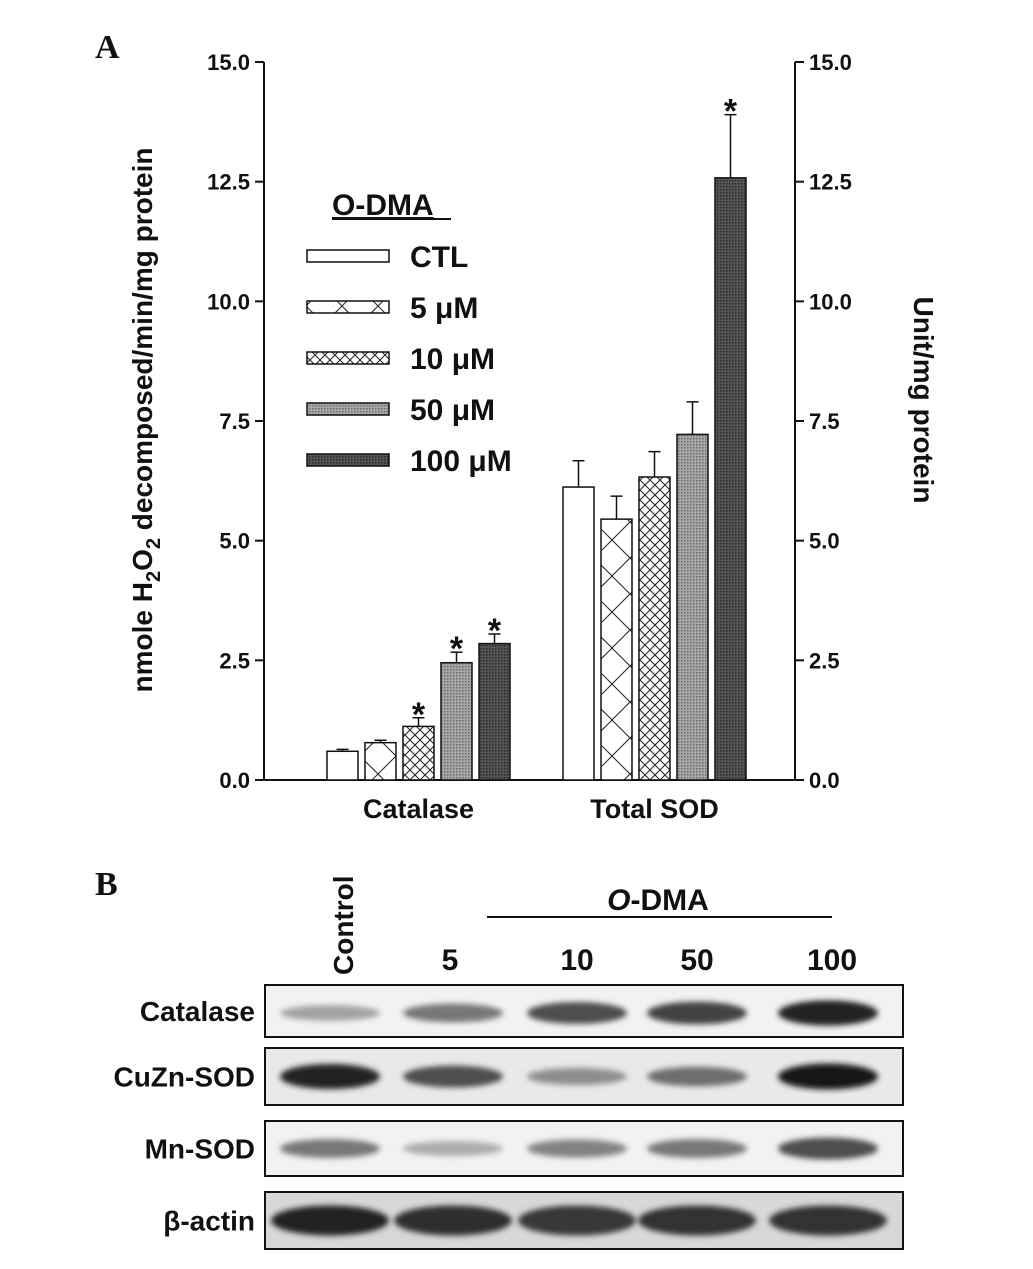  Describe the element at coordinates (444, 308) in the screenshot. I see `legend-entry-label: 5 μM` at that location.